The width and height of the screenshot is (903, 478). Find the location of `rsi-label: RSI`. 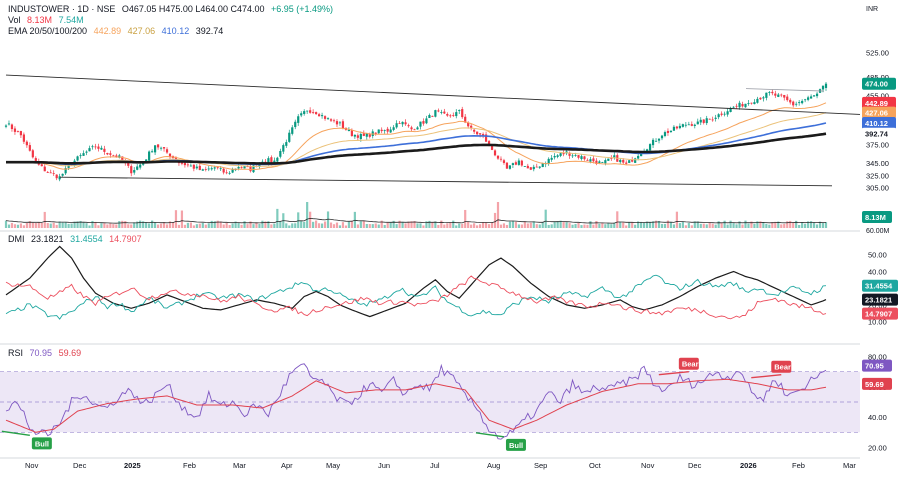

rsi-label: RSI is located at coordinates (16, 353).